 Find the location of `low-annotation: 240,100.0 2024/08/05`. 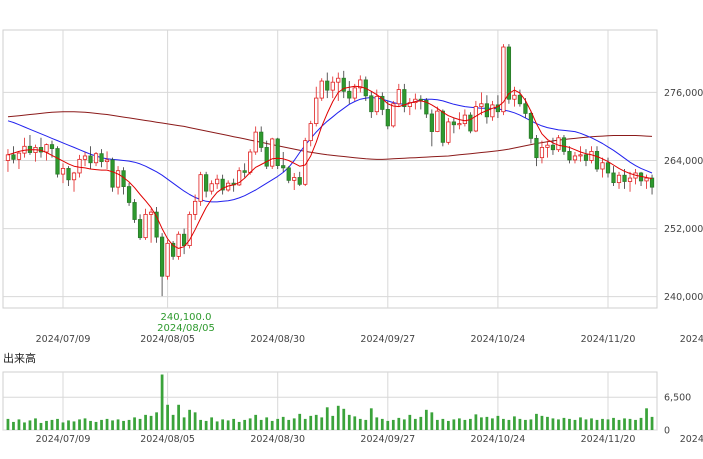

low-annotation: 240,100.0 2024/08/05 is located at coordinates (186, 323).